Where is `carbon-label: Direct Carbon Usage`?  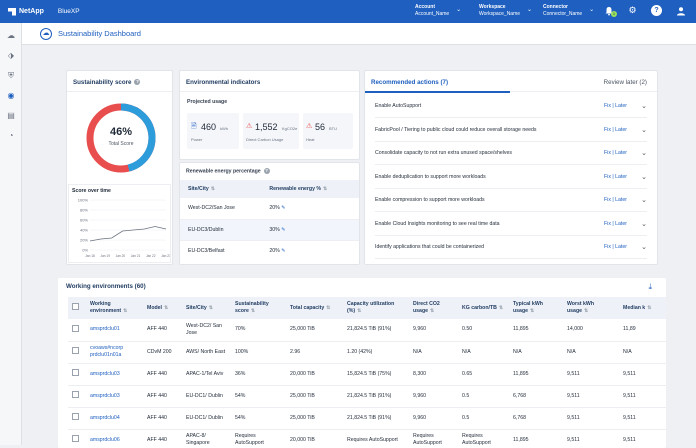
carbon-label: Direct Carbon Usage is located at coordinates (265, 139).